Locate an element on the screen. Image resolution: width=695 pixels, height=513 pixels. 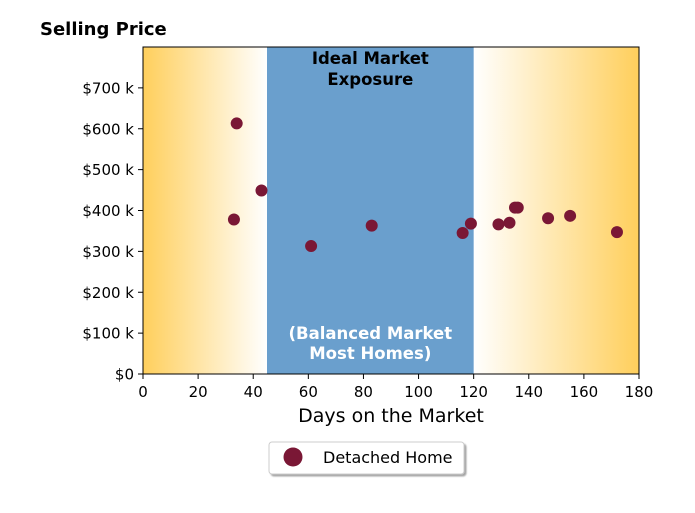
chart-title: Selling Price is located at coordinates (103, 29).